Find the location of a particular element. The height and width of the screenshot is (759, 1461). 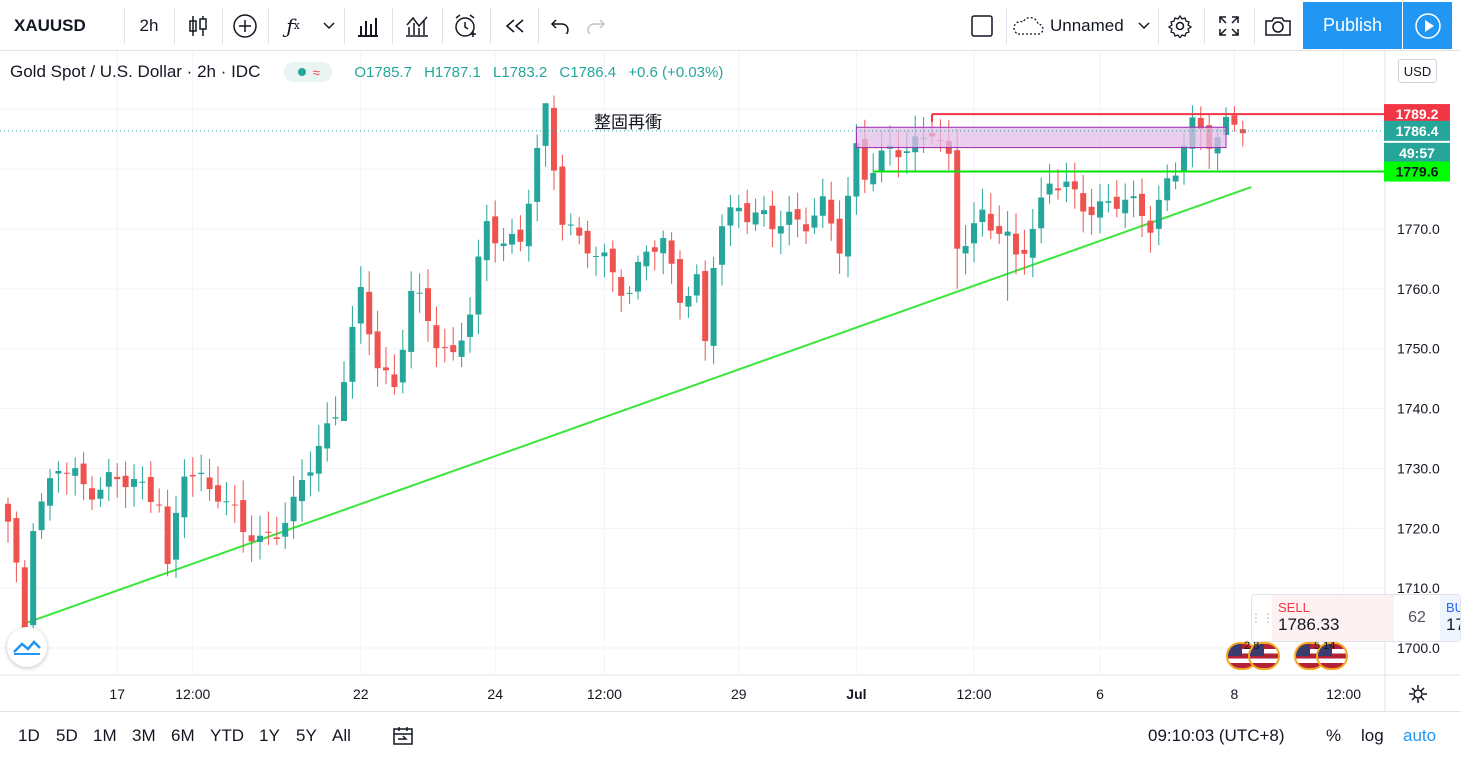

symbol-label: XAUUSD is located at coordinates (50, 25).